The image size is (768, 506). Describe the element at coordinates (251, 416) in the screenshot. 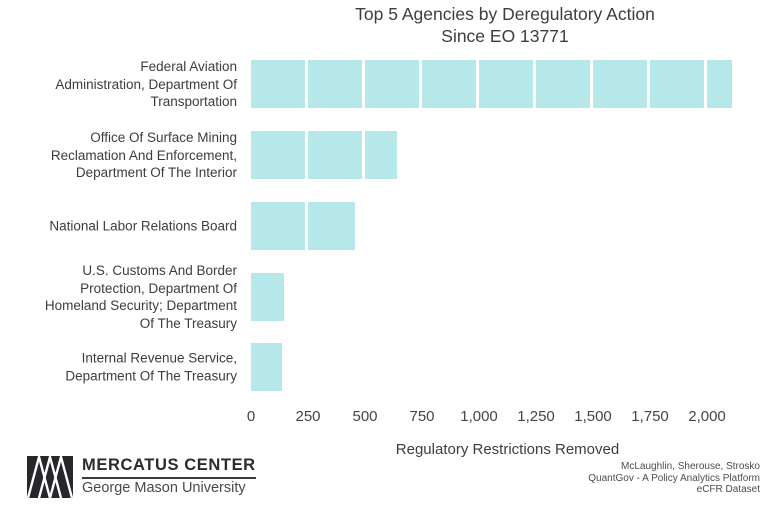

I see `x-tick-label: 0` at that location.